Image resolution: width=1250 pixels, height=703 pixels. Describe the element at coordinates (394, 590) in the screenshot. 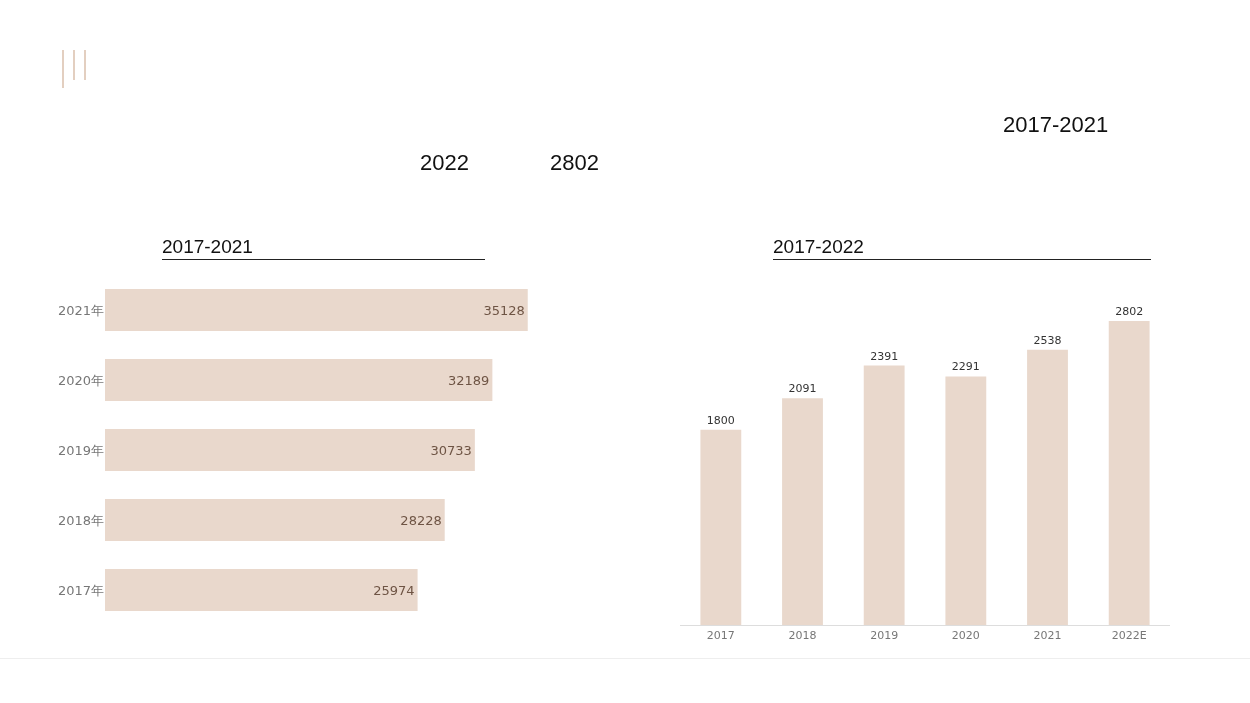

I see `data-label: 25974` at that location.